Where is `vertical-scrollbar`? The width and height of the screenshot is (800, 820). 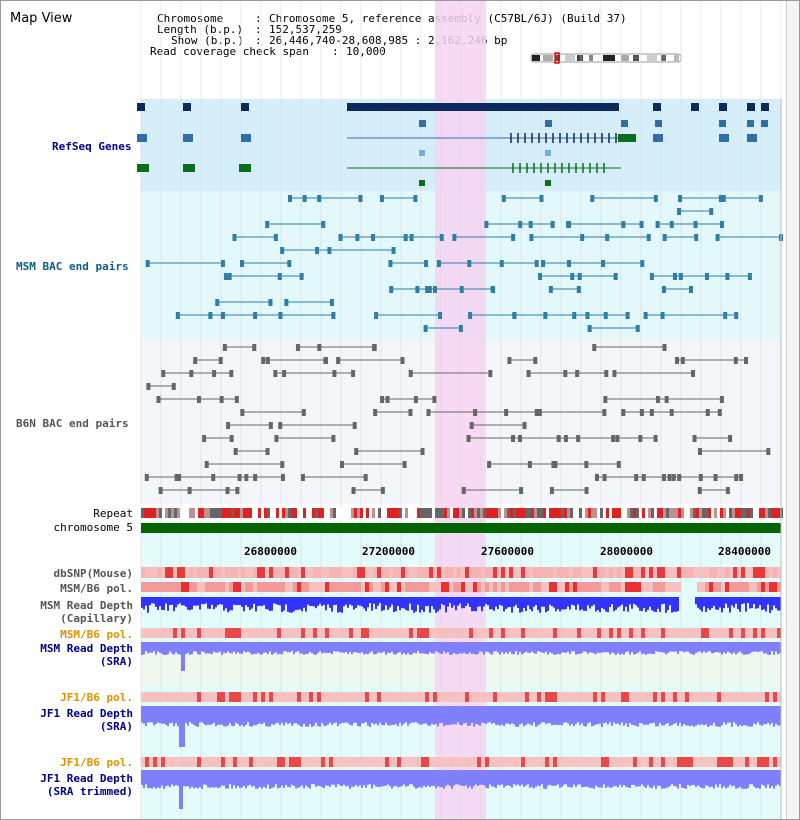 vertical-scrollbar is located at coordinates (792, 410).